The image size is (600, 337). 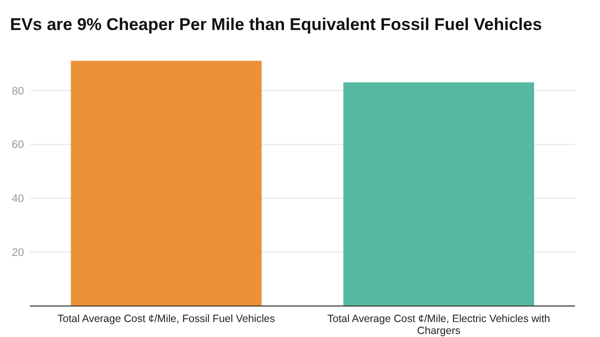 What do you see at coordinates (166, 319) in the screenshot?
I see `x-tick-label: Total Average Cost ¢/Mile, Fossil Fuel Vehicles` at bounding box center [166, 319].